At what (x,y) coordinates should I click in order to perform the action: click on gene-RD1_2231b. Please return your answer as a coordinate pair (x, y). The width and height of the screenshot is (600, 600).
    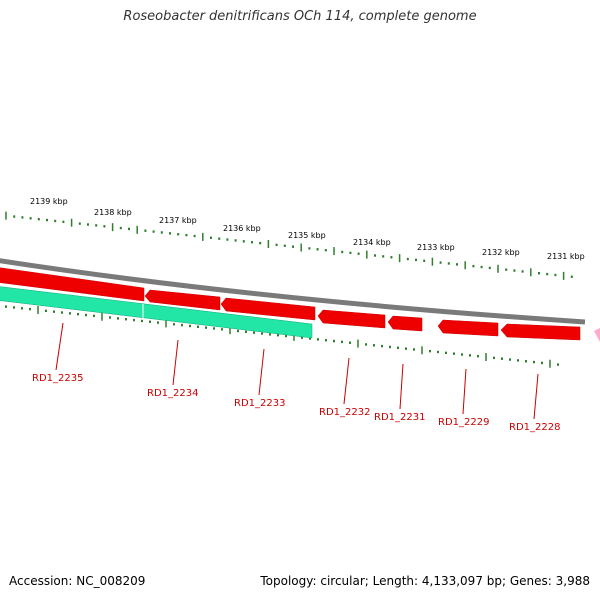
    Looking at the image, I should click on (405, 323).